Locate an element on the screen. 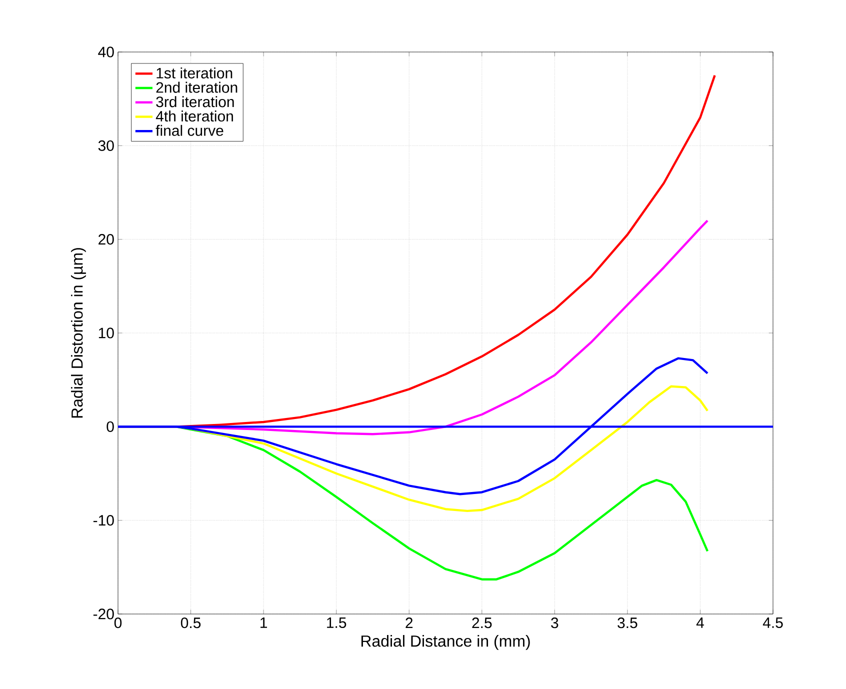  y-tick-label: -10 is located at coordinates (103, 520).